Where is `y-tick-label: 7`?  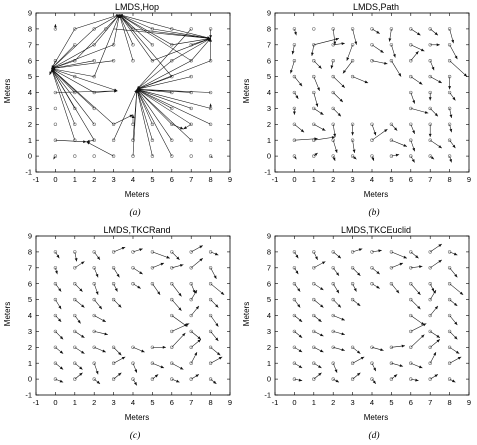
y-tick-label: 7 is located at coordinates (30, 44).